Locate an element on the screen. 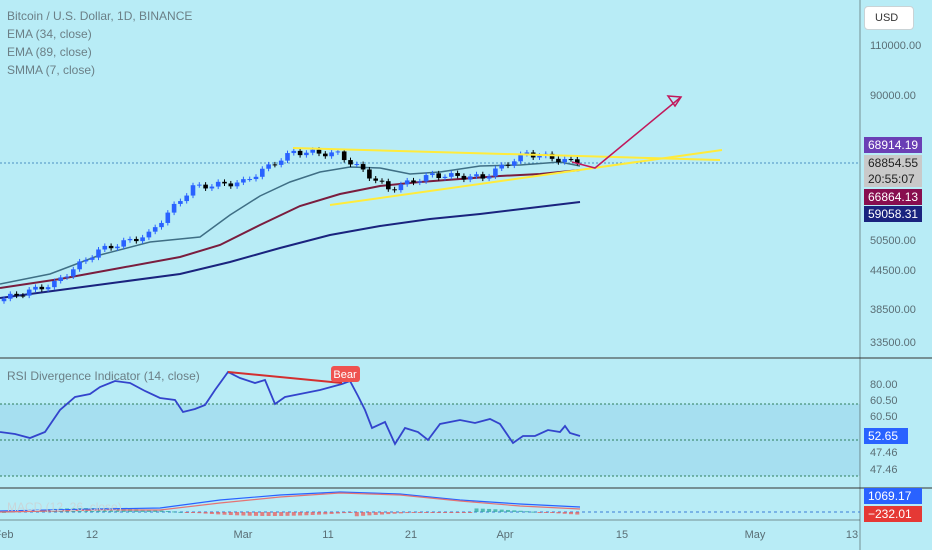 This screenshot has width=932, height=550. macd-signal-badge: −232.01 is located at coordinates (893, 514).